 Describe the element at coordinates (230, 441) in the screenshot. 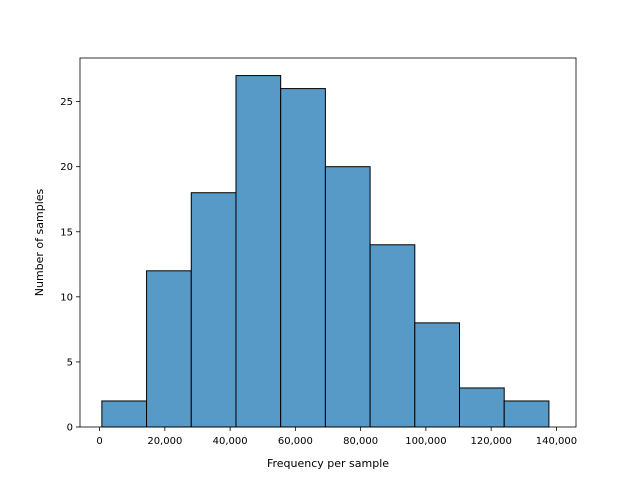

I see `x-tick-label: 40,000` at that location.